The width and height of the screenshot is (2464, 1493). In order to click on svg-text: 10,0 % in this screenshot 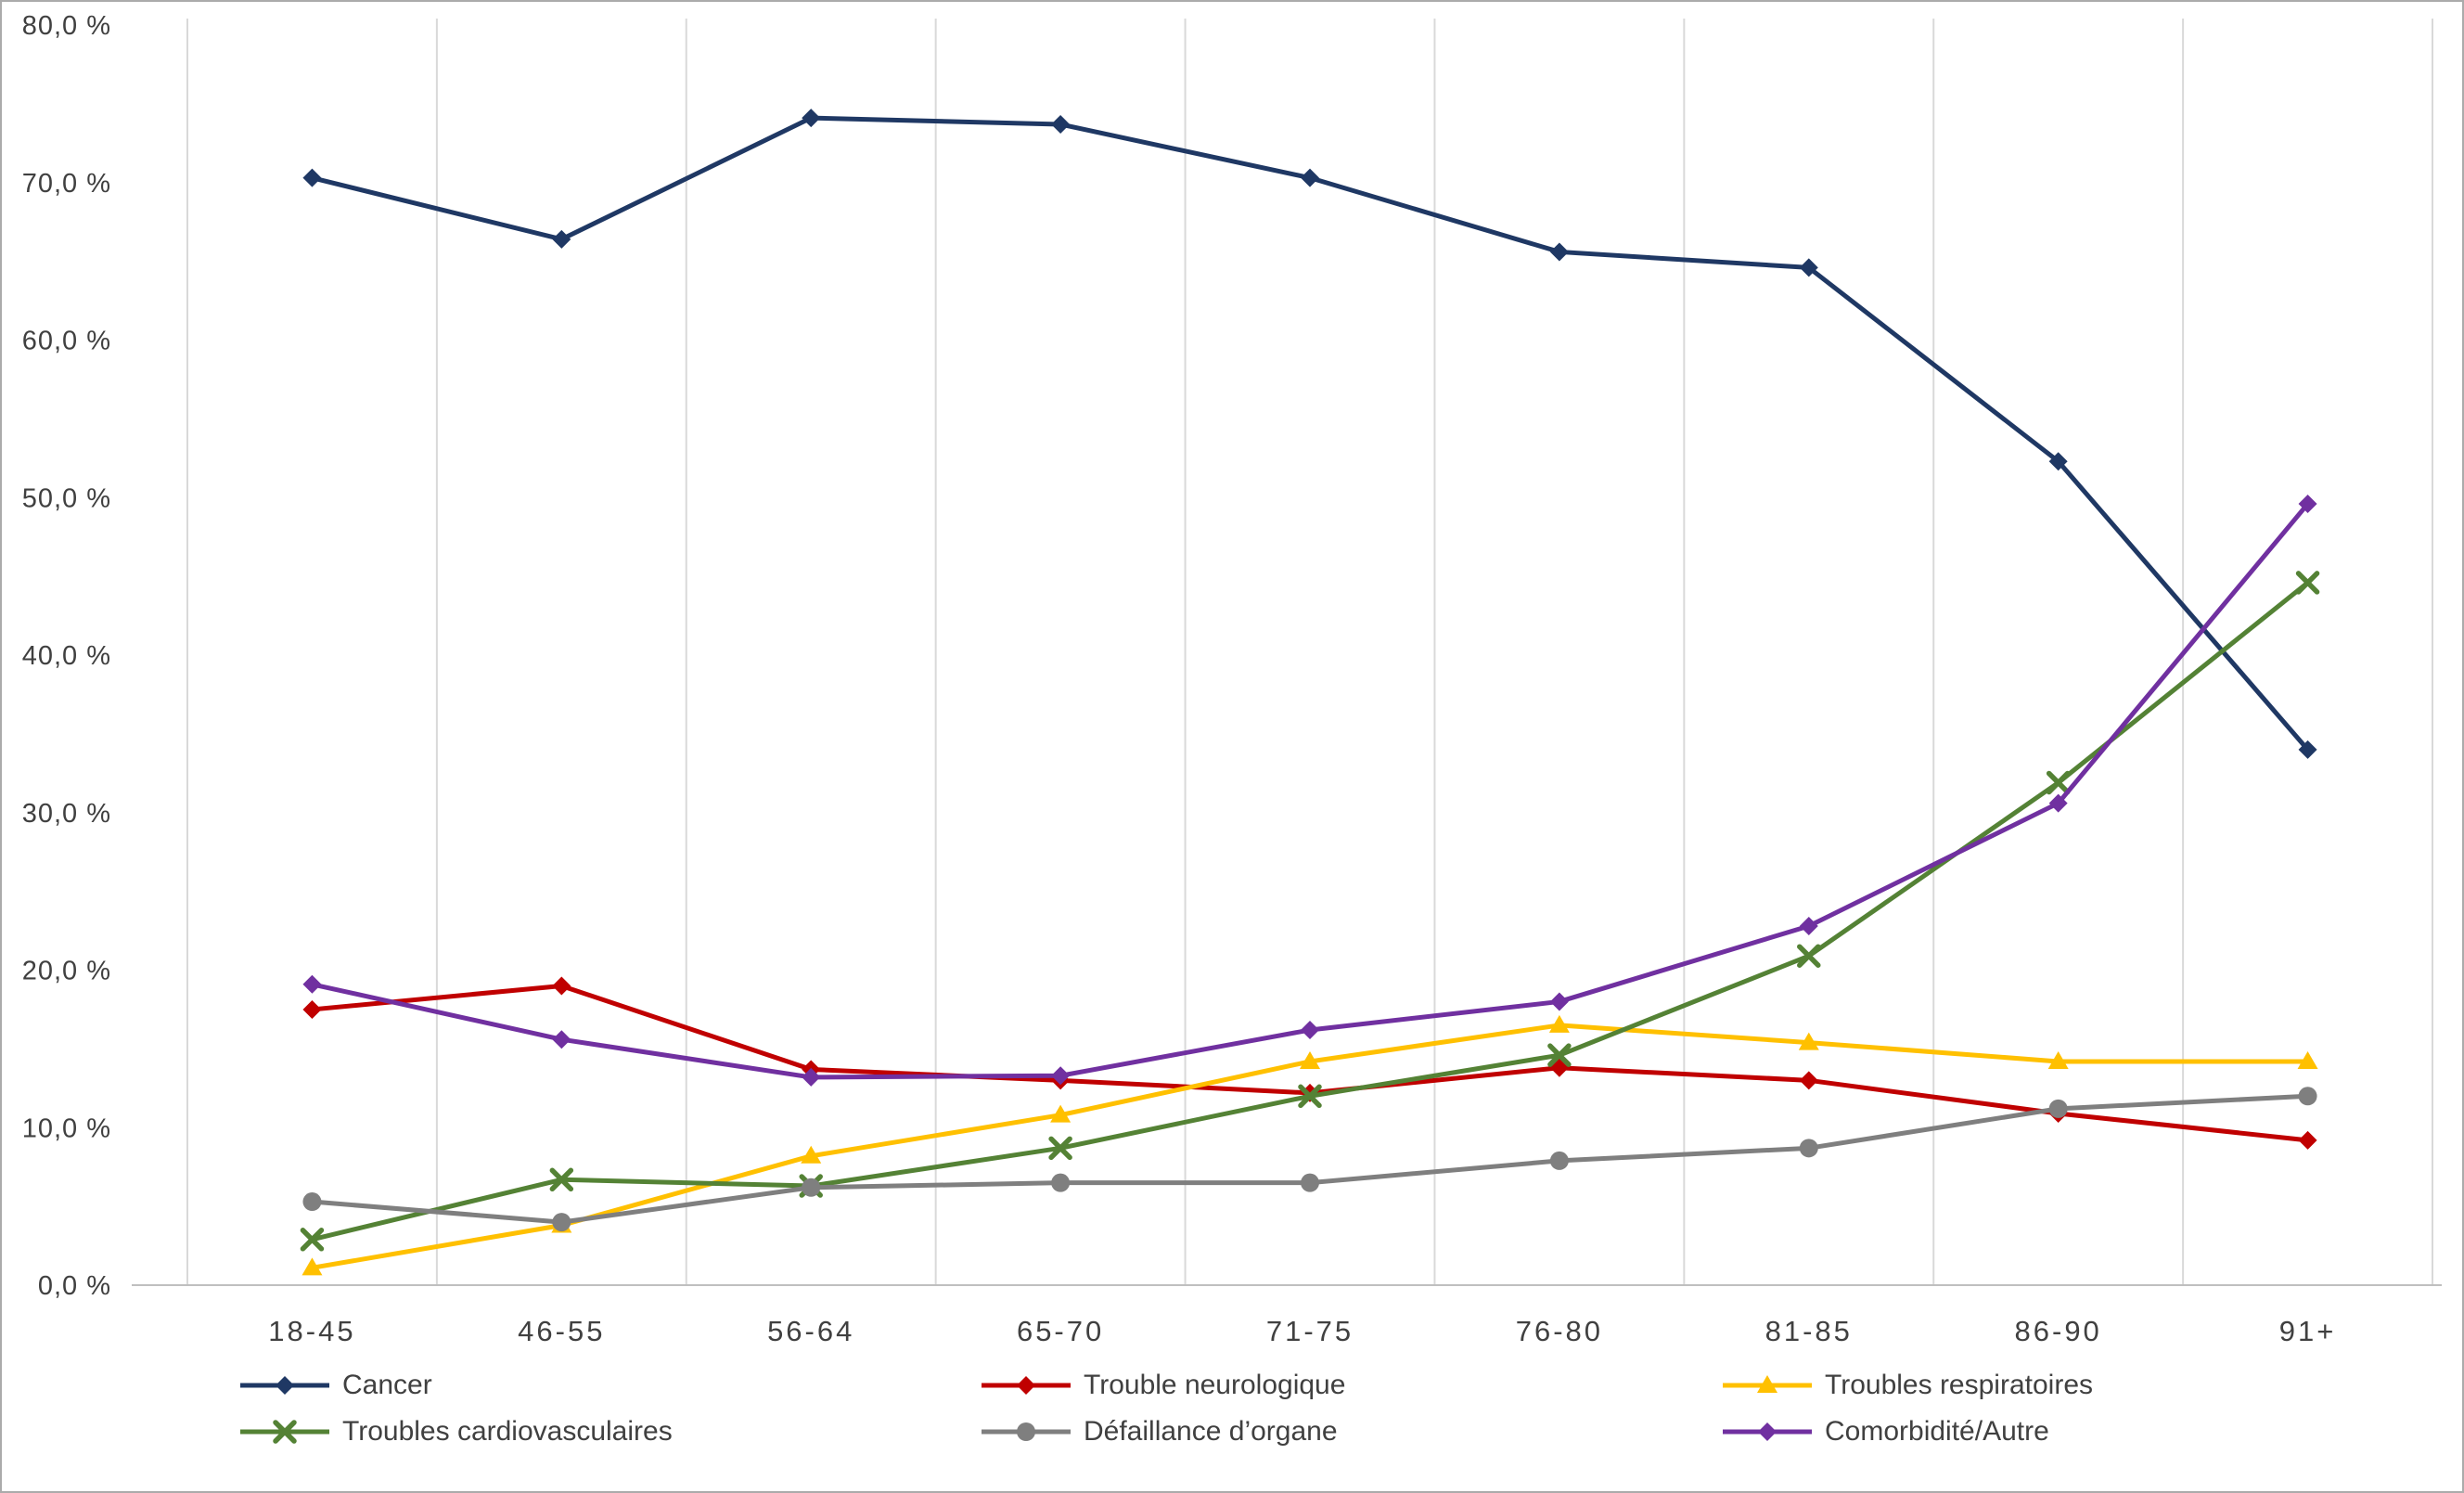, I will do `click(66, 1128)`.